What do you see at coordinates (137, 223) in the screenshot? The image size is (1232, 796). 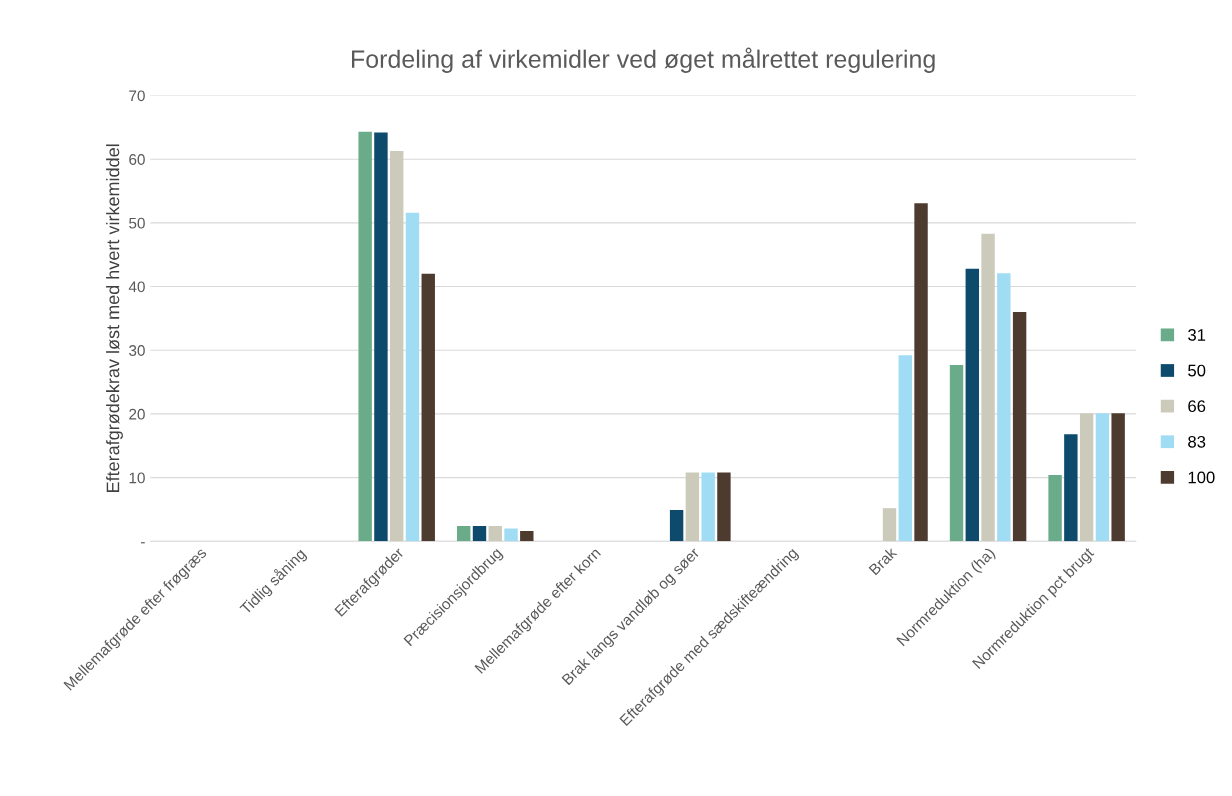 I see `y-tick-label: 50` at bounding box center [137, 223].